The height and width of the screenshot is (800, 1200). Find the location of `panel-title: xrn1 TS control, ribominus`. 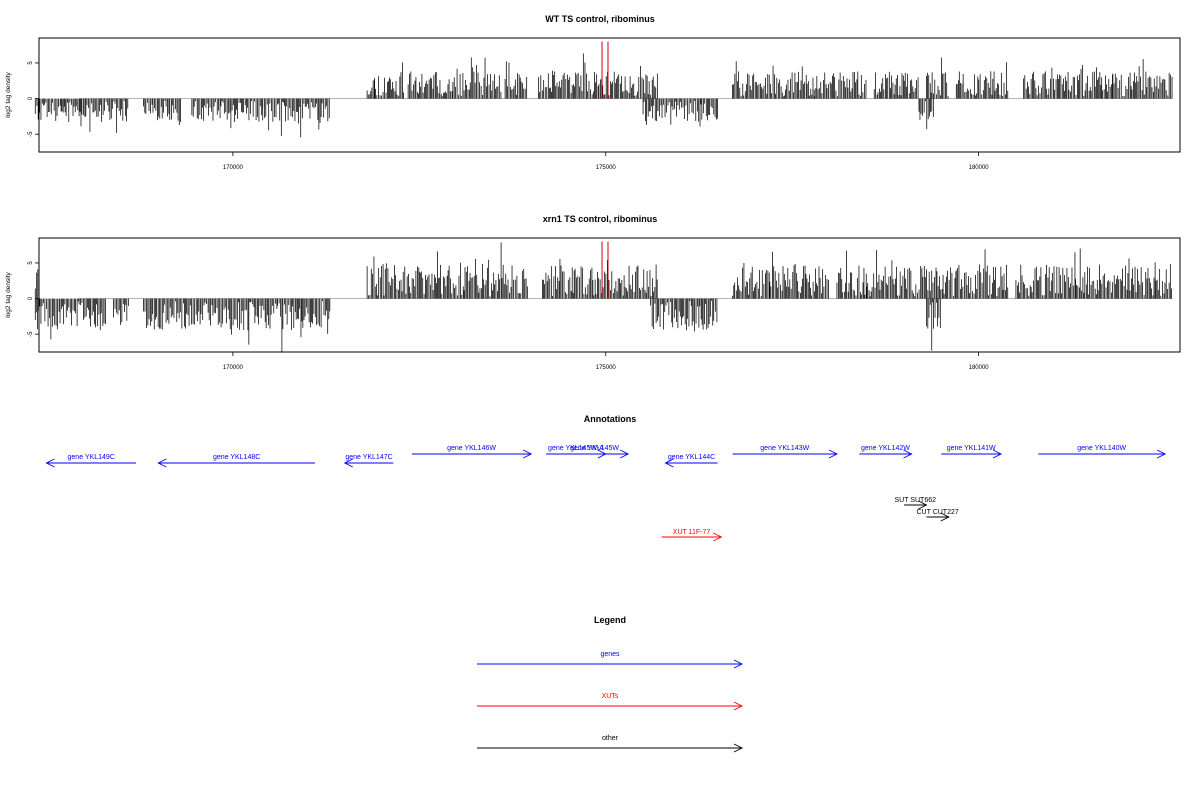

panel-title: xrn1 TS control, ribominus is located at coordinates (600, 219).